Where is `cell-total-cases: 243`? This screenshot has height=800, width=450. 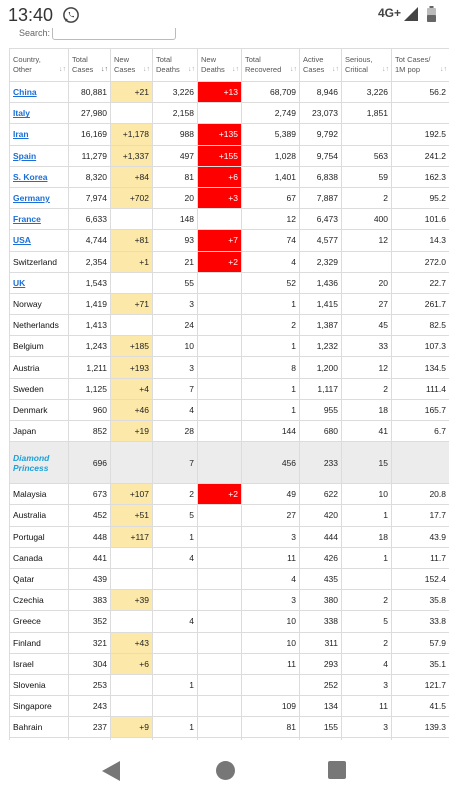
cell-total-cases: 243 is located at coordinates (89, 706).